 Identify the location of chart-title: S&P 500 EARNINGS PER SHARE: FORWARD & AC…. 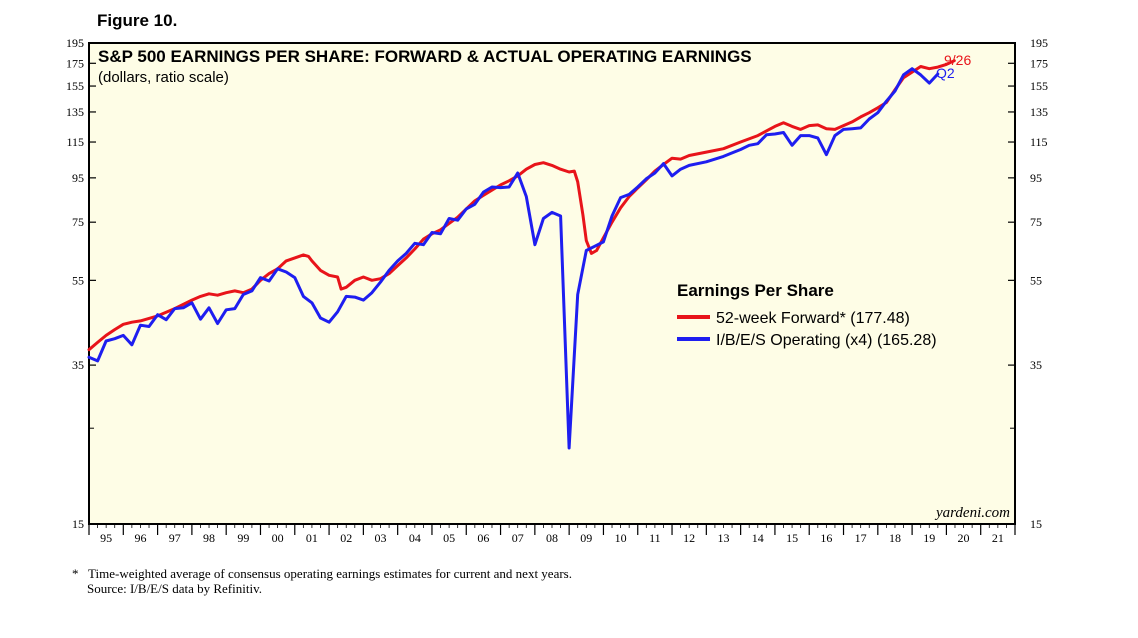
(425, 56).